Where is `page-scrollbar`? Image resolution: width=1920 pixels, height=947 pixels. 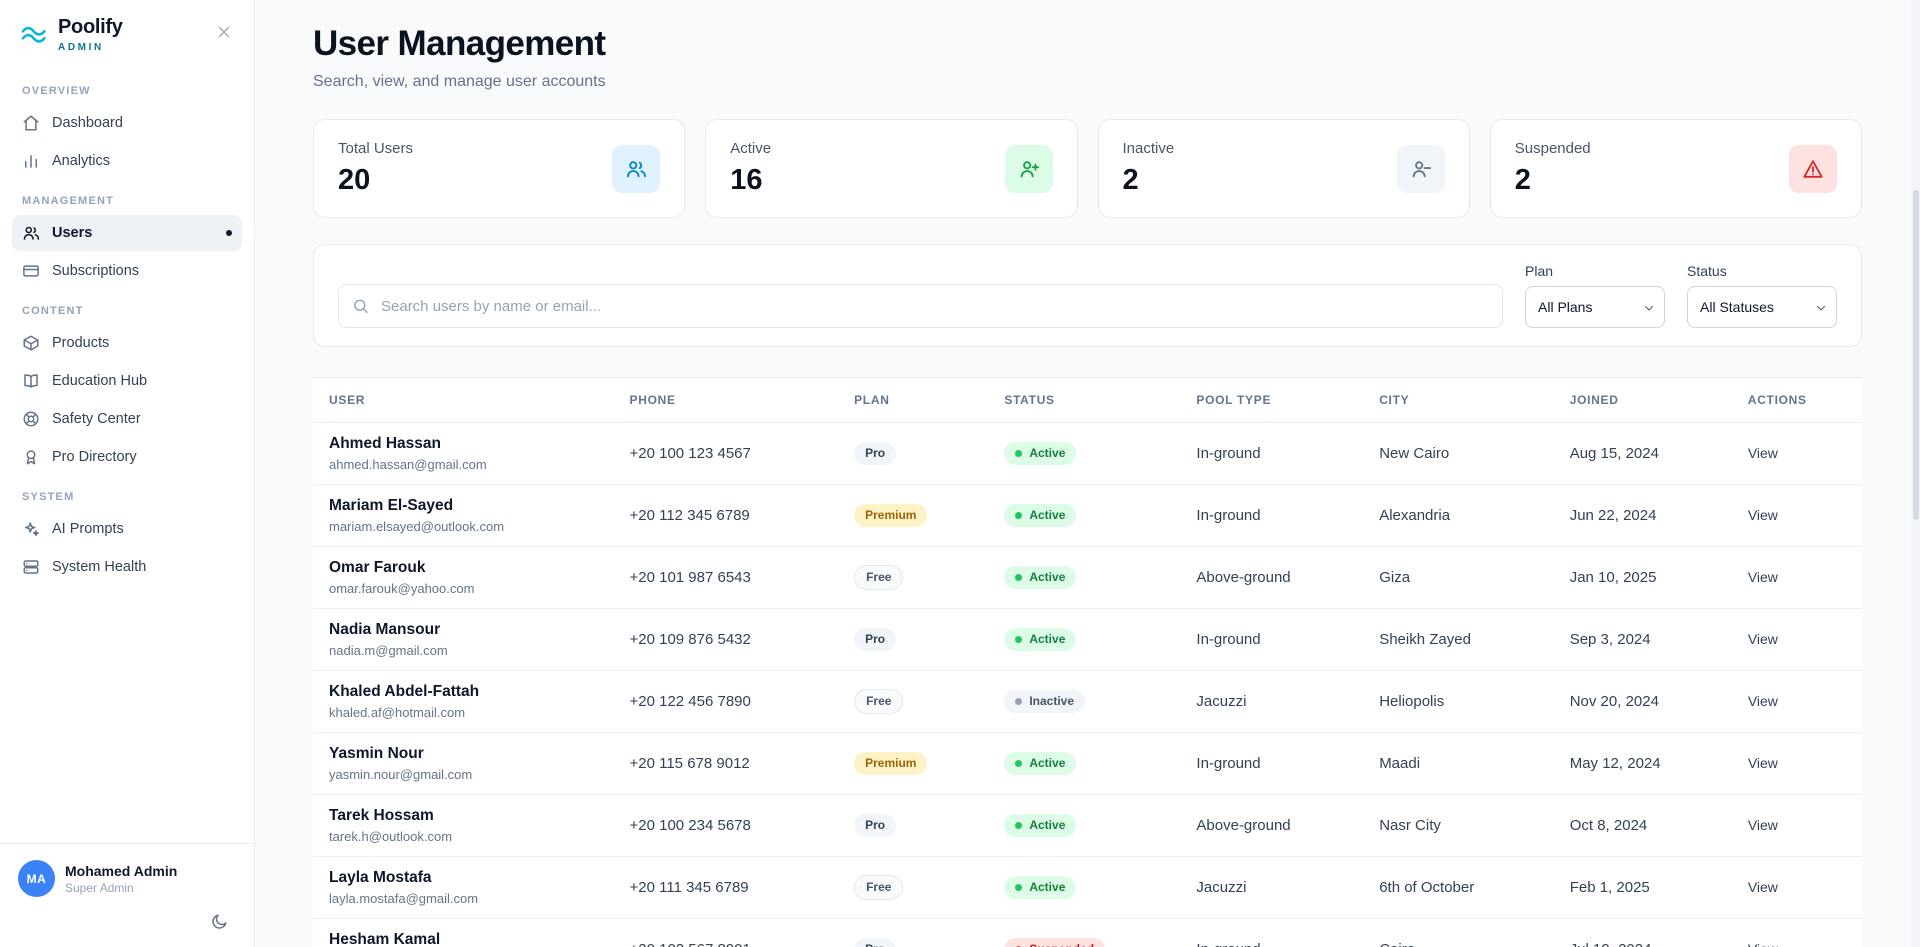 page-scrollbar is located at coordinates (1915, 473).